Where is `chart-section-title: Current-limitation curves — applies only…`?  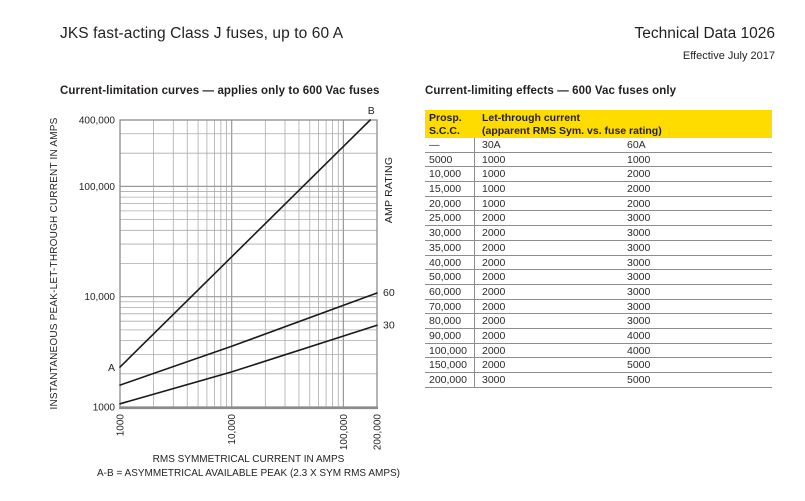 chart-section-title: Current-limitation curves — applies only… is located at coordinates (220, 91).